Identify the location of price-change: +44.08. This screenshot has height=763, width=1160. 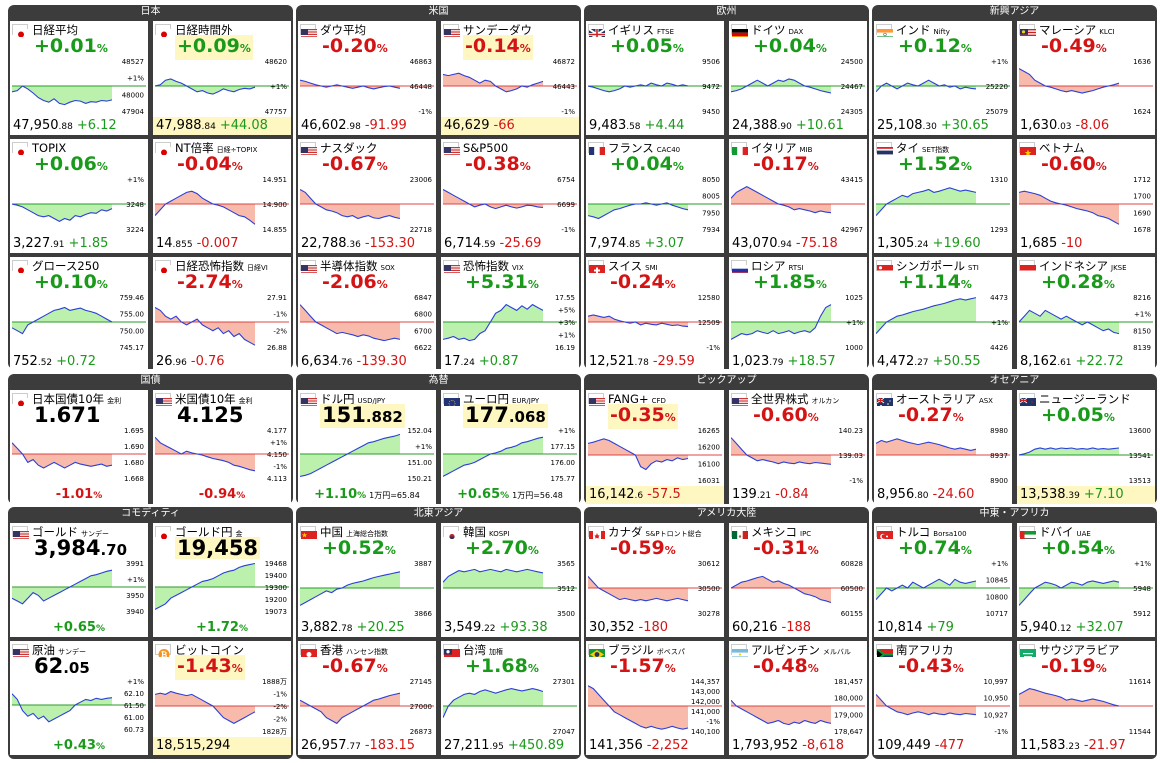
(243, 125).